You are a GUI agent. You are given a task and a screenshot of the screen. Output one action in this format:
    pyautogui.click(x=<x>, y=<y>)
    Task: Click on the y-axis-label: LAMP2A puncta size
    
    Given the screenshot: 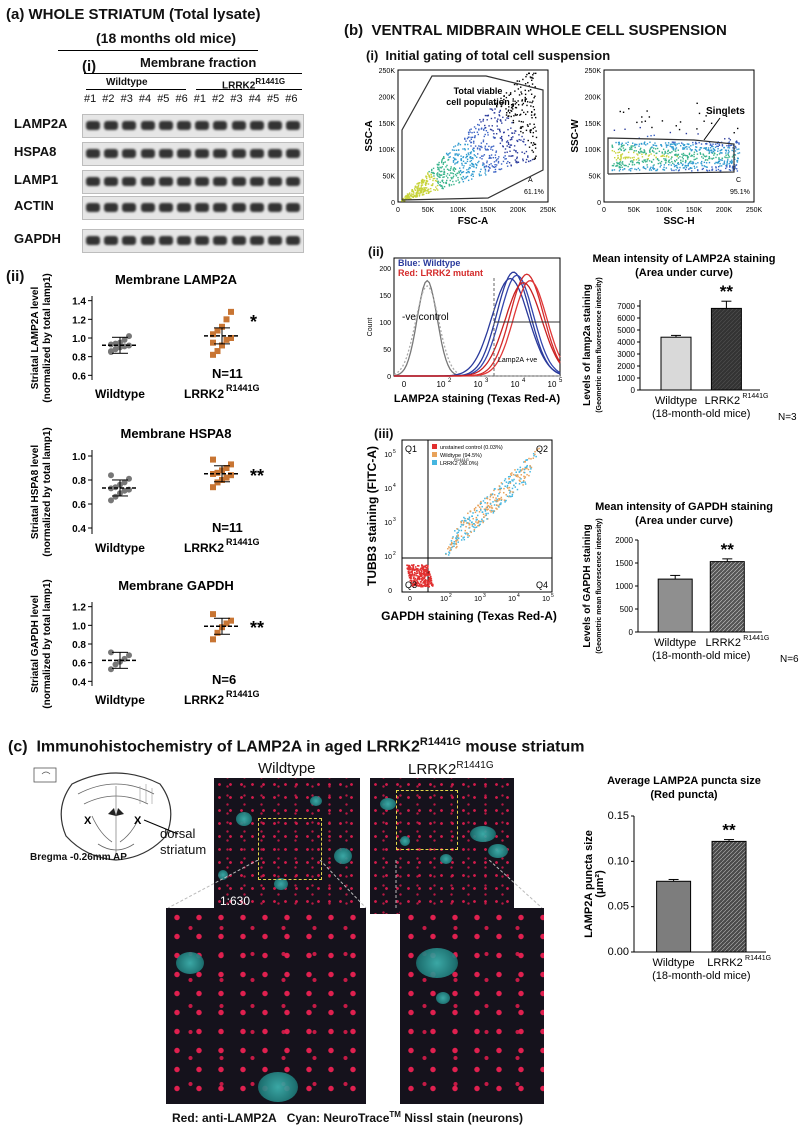 What is the action you would take?
    pyautogui.click(x=589, y=884)
    